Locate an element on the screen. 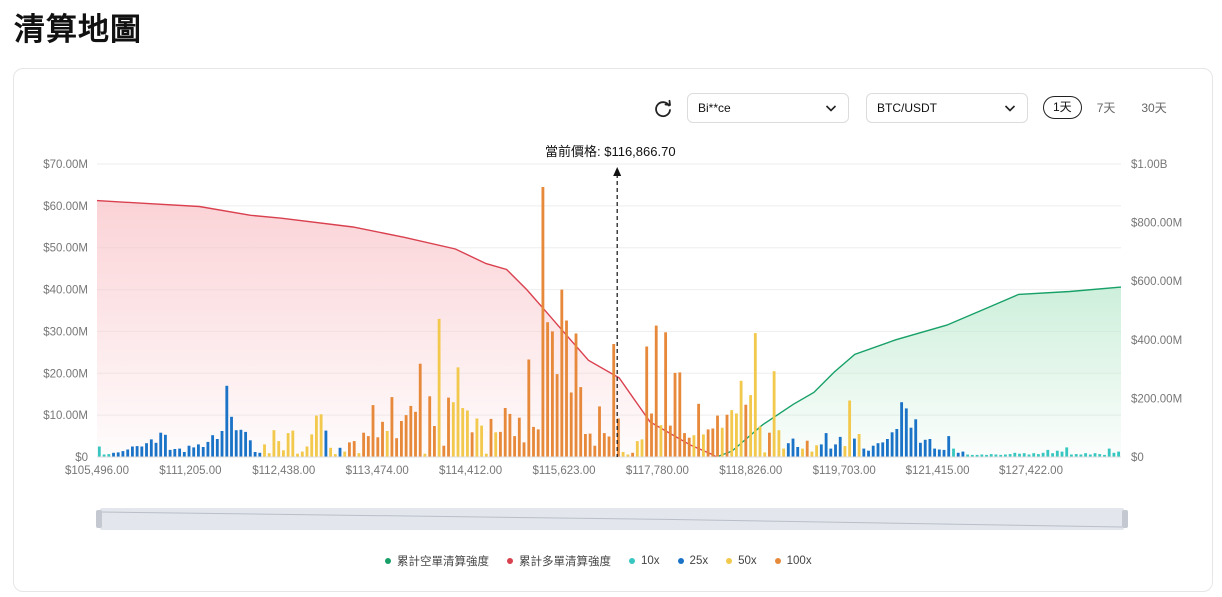 The height and width of the screenshot is (597, 1222). x-tick-label: $127,422.00 is located at coordinates (1031, 471).